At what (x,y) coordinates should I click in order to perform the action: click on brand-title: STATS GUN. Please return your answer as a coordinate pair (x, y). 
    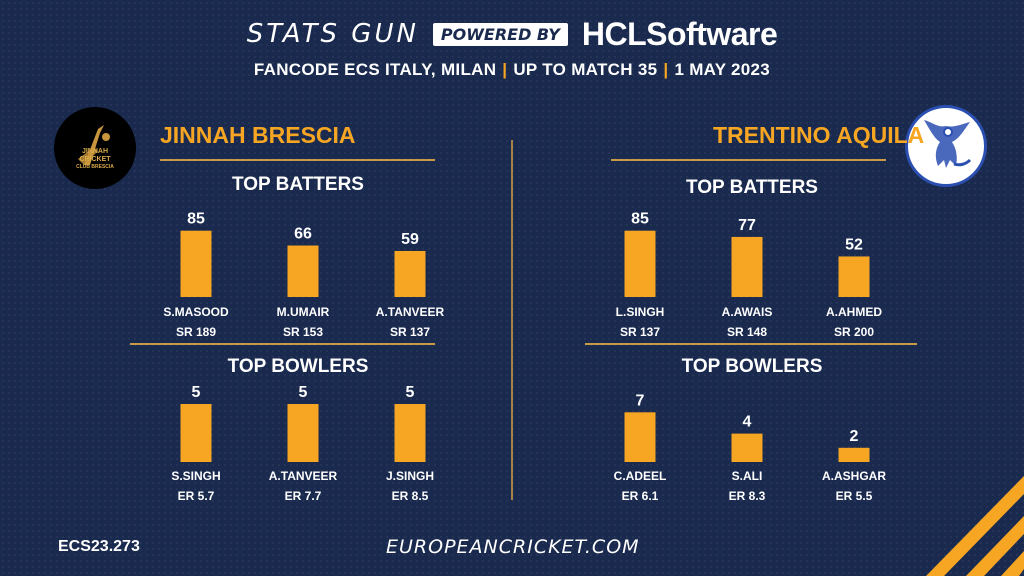
    Looking at the image, I should click on (332, 34).